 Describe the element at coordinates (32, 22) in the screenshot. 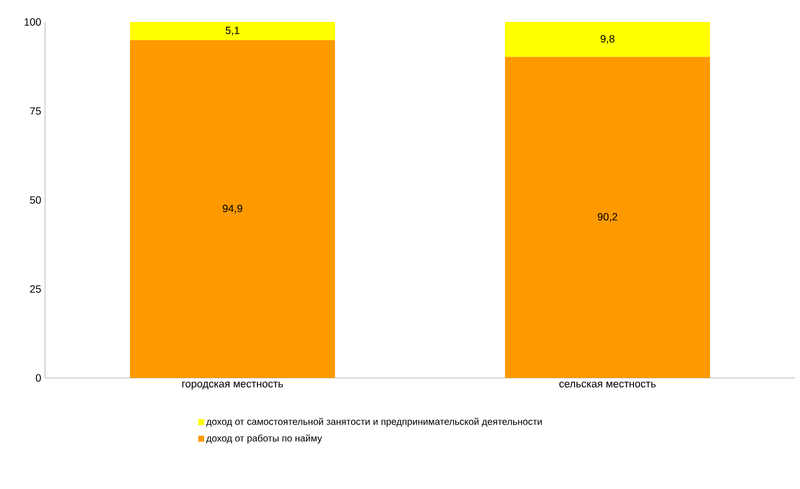

I see `y-tick-label: 100` at that location.